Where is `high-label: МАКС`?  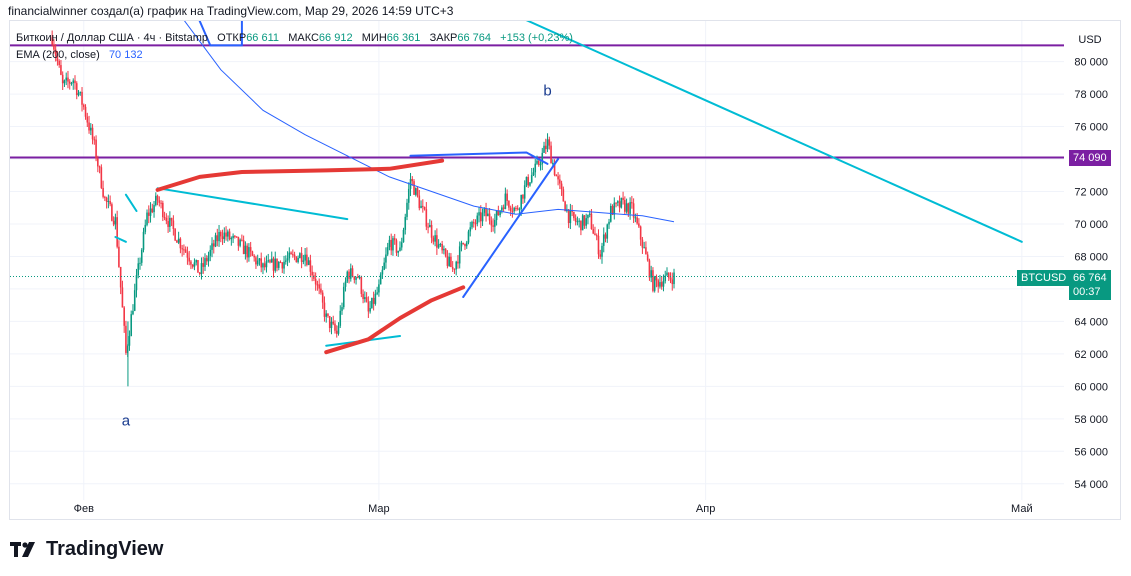 high-label: МАКС is located at coordinates (303, 38).